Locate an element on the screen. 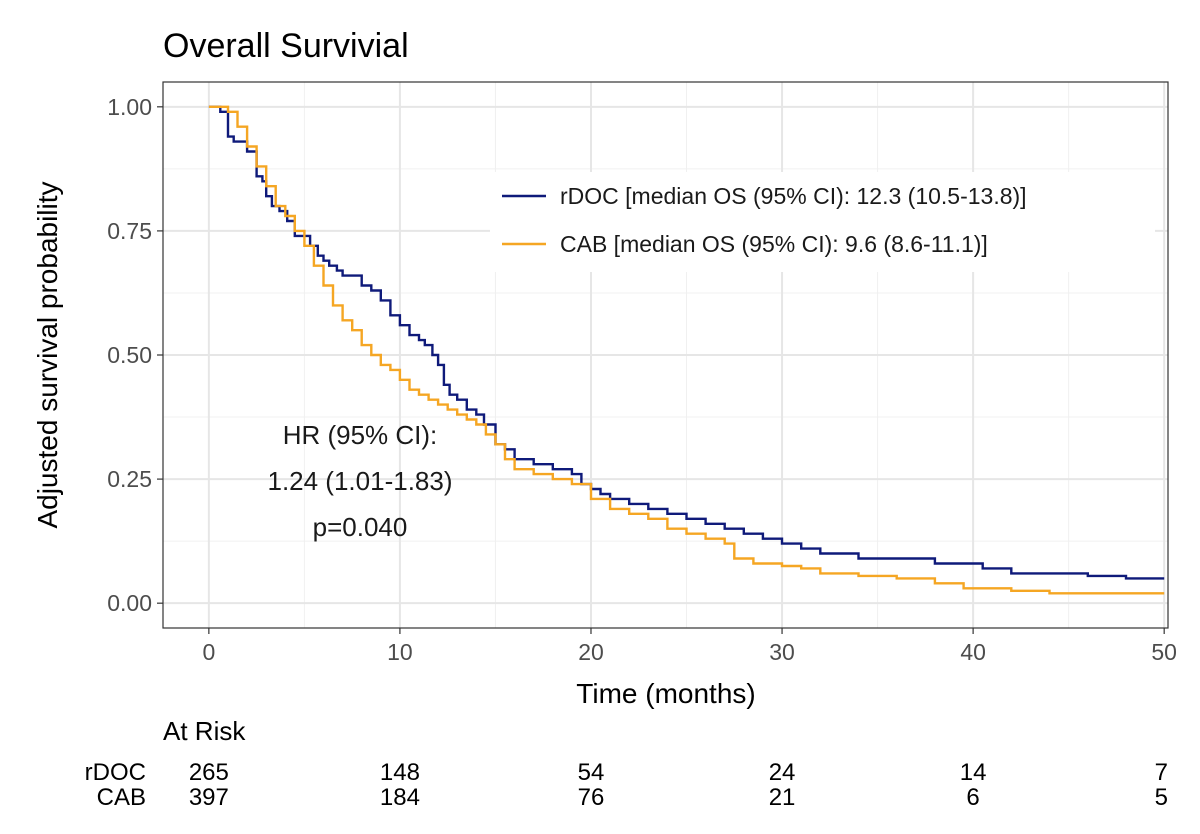  at-risk-count: 54 is located at coordinates (591, 772).